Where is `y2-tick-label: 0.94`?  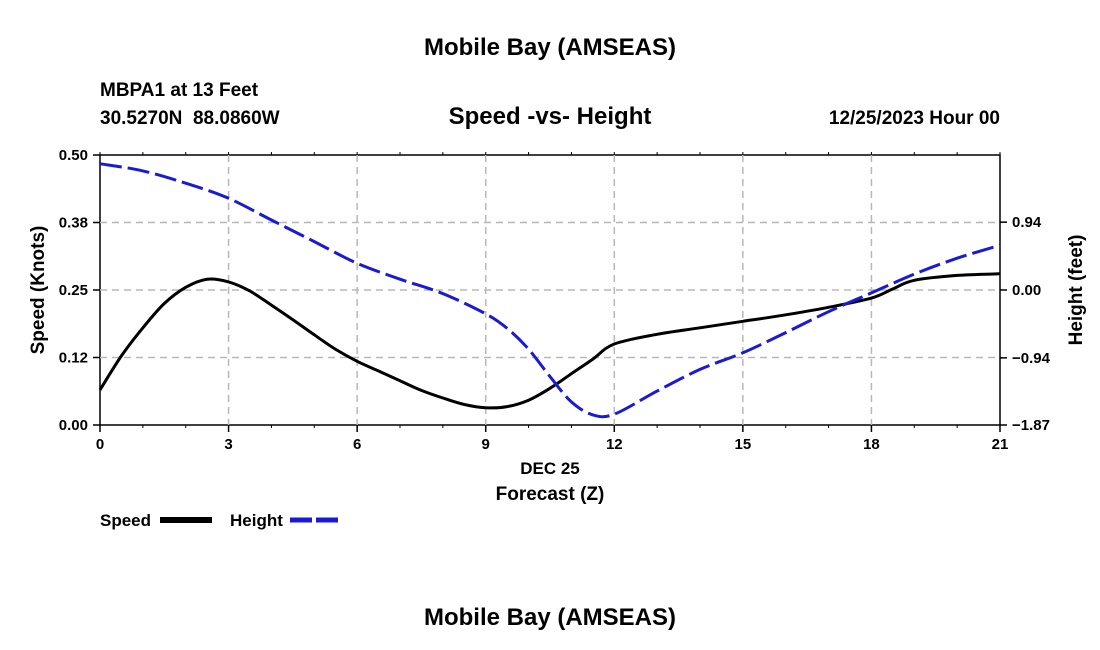
y2-tick-label: 0.94 is located at coordinates (1027, 222).